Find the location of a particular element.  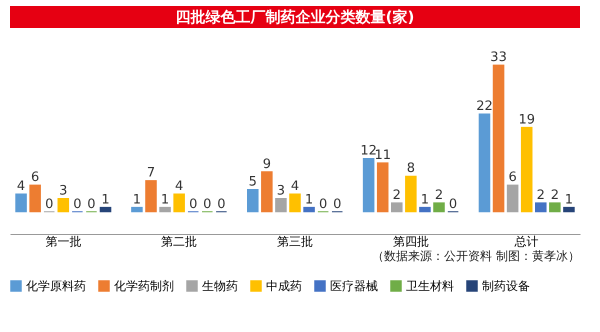

data-label: 33 is located at coordinates (498, 58).